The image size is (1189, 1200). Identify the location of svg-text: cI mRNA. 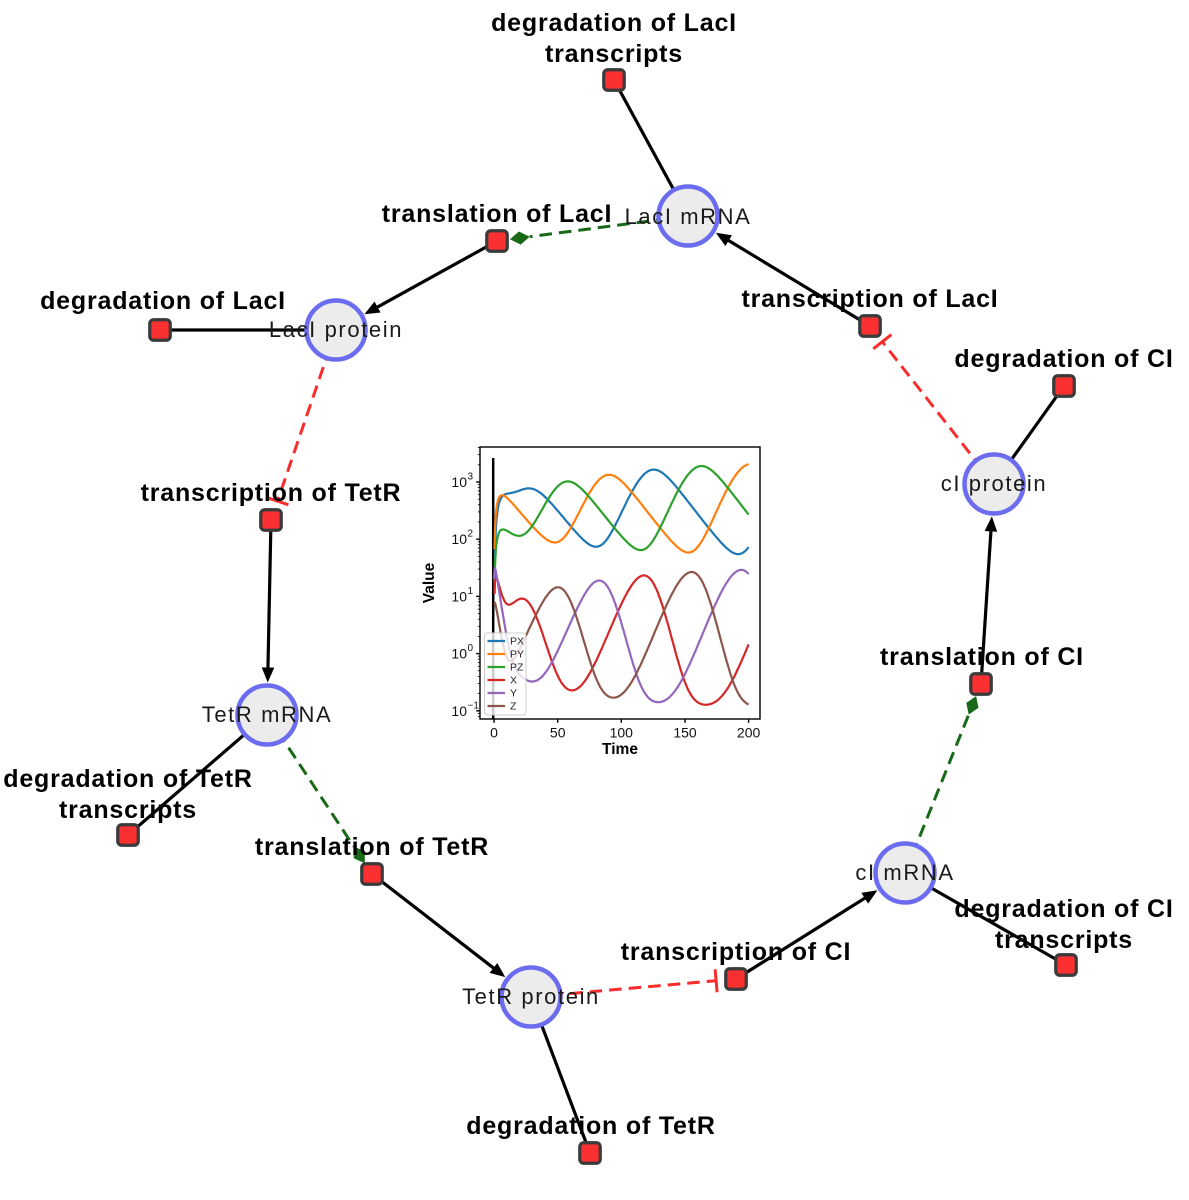
(904, 872).